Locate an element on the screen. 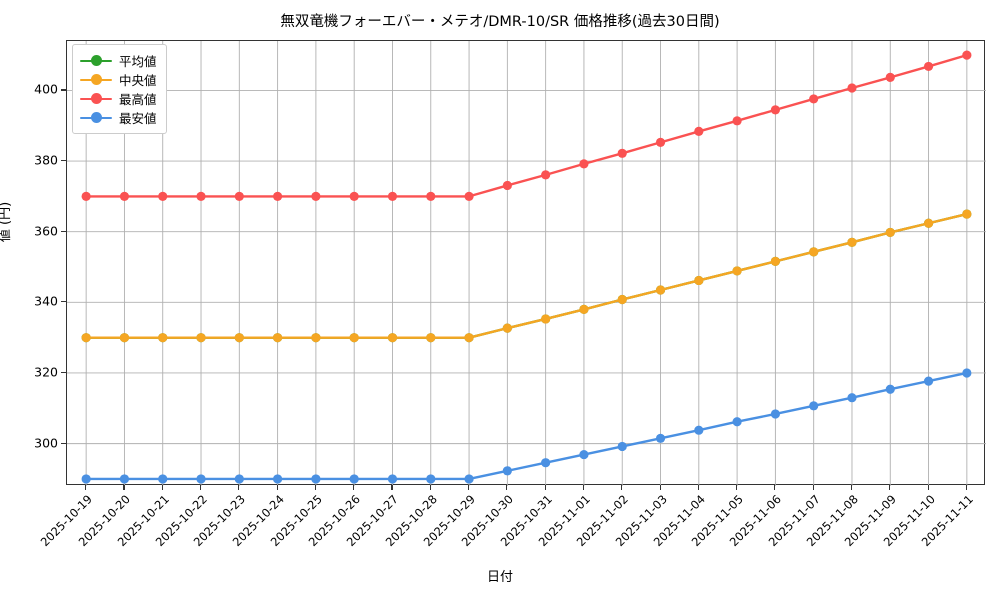 This screenshot has width=1000, height=600. chart-title: 無双竜機フォーエバー・メテオ/DMR-10/SR 価格推移(過去30日間) is located at coordinates (500, 22).